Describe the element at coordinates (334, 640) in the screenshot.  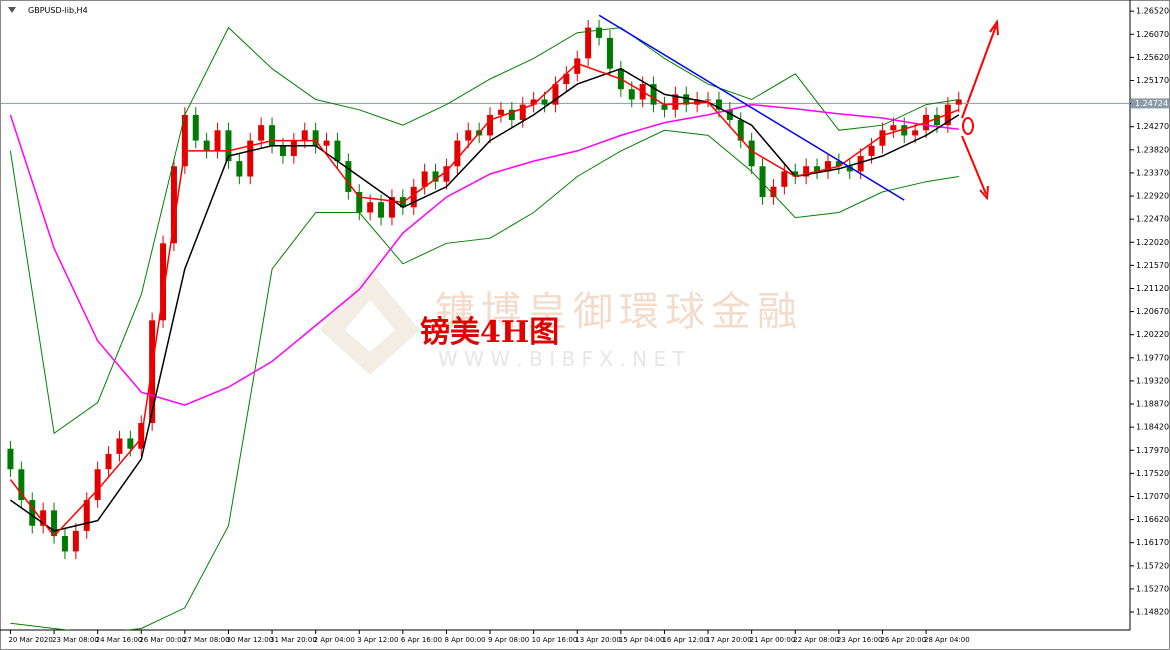
I see `x-tick-label: 2 Apr 04:00` at that location.